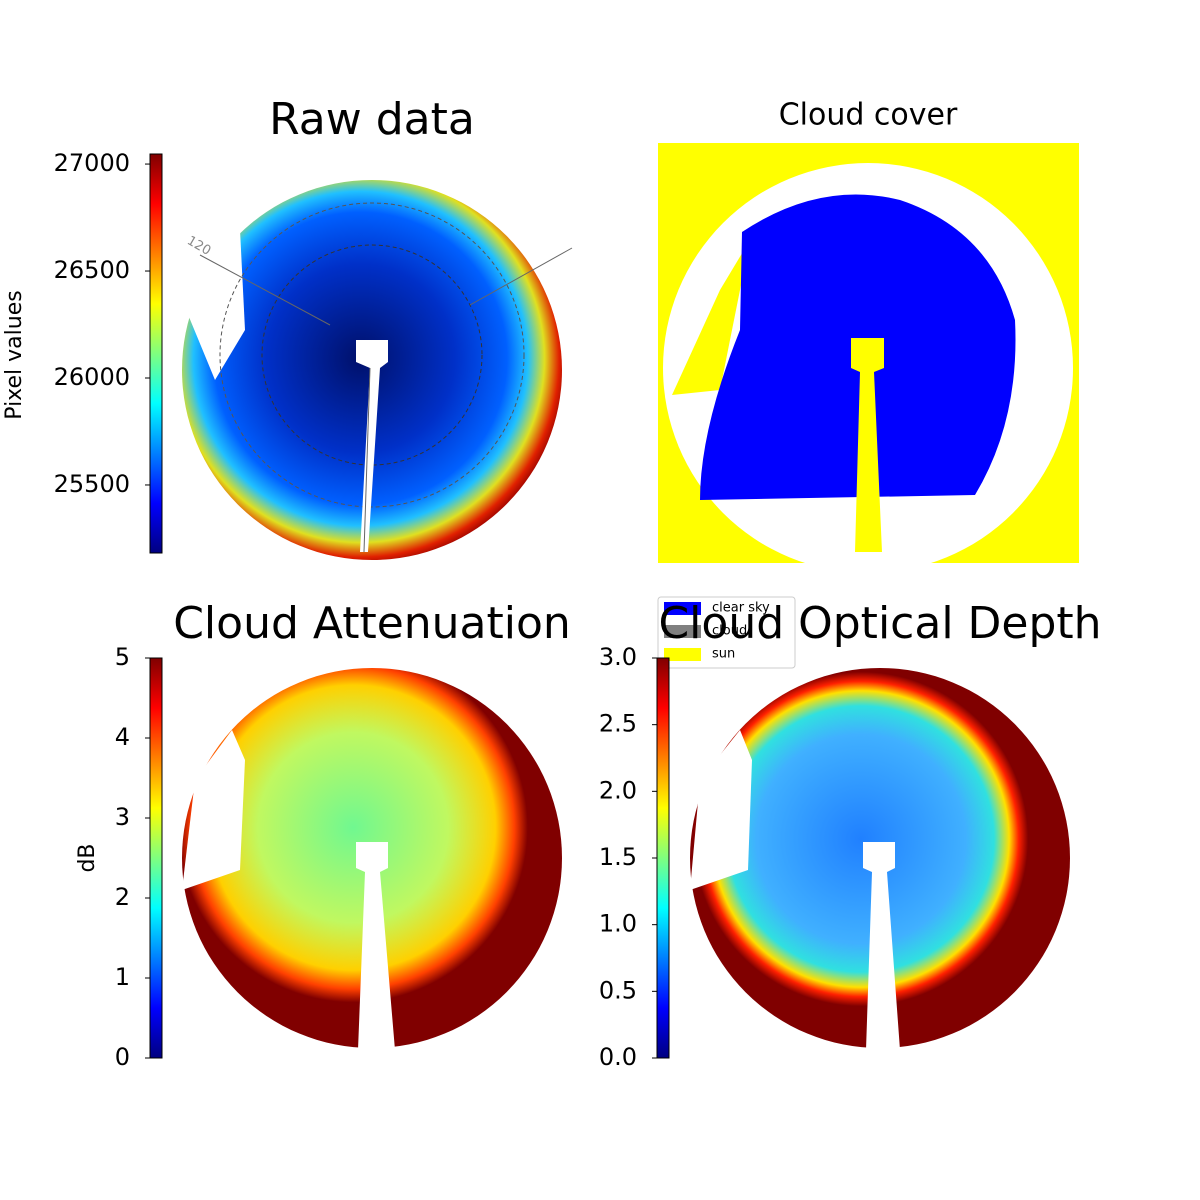 This screenshot has height=1200, width=1200. I want to click on colorbar-tick-label: 26500, so click(92, 270).